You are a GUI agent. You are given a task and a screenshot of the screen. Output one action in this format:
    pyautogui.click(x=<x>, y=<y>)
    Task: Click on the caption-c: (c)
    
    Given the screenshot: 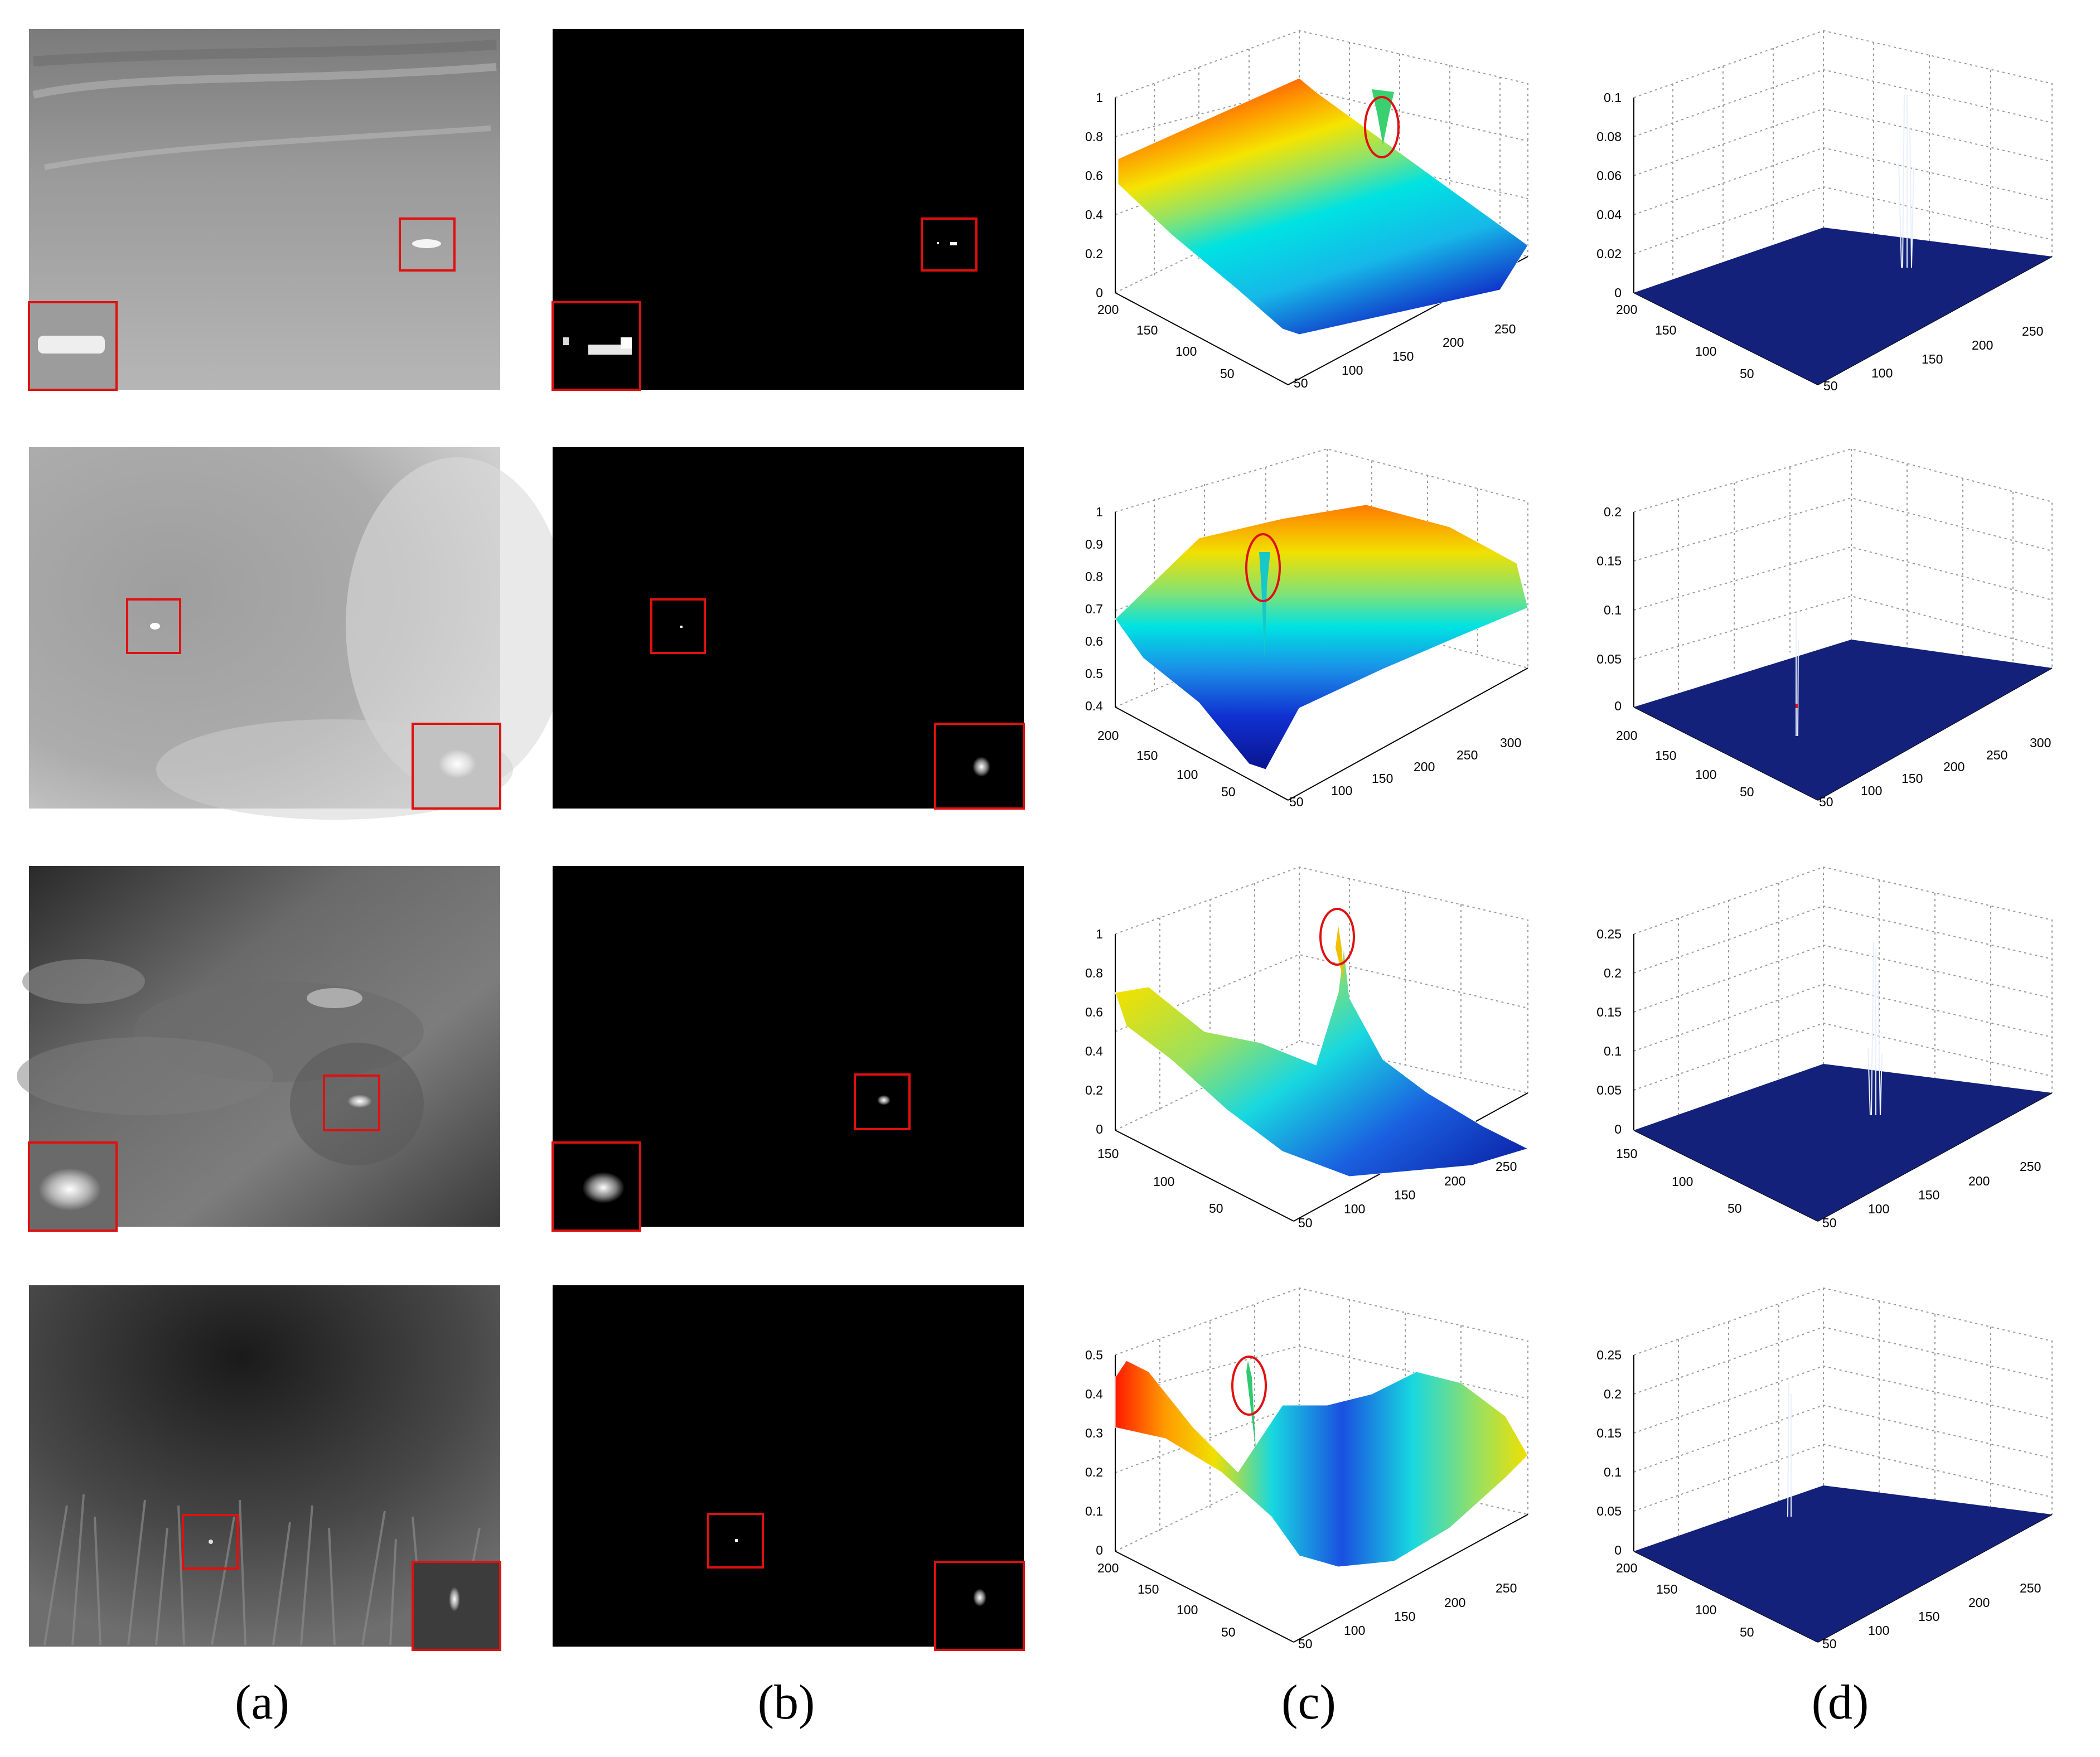 What is the action you would take?
    pyautogui.click(x=1308, y=1703)
    